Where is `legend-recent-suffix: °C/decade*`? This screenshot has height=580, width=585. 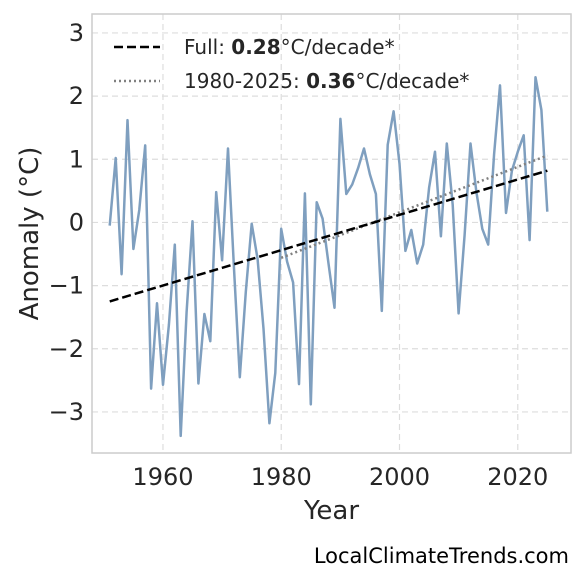 legend-recent-suffix: °C/decade* is located at coordinates (412, 81).